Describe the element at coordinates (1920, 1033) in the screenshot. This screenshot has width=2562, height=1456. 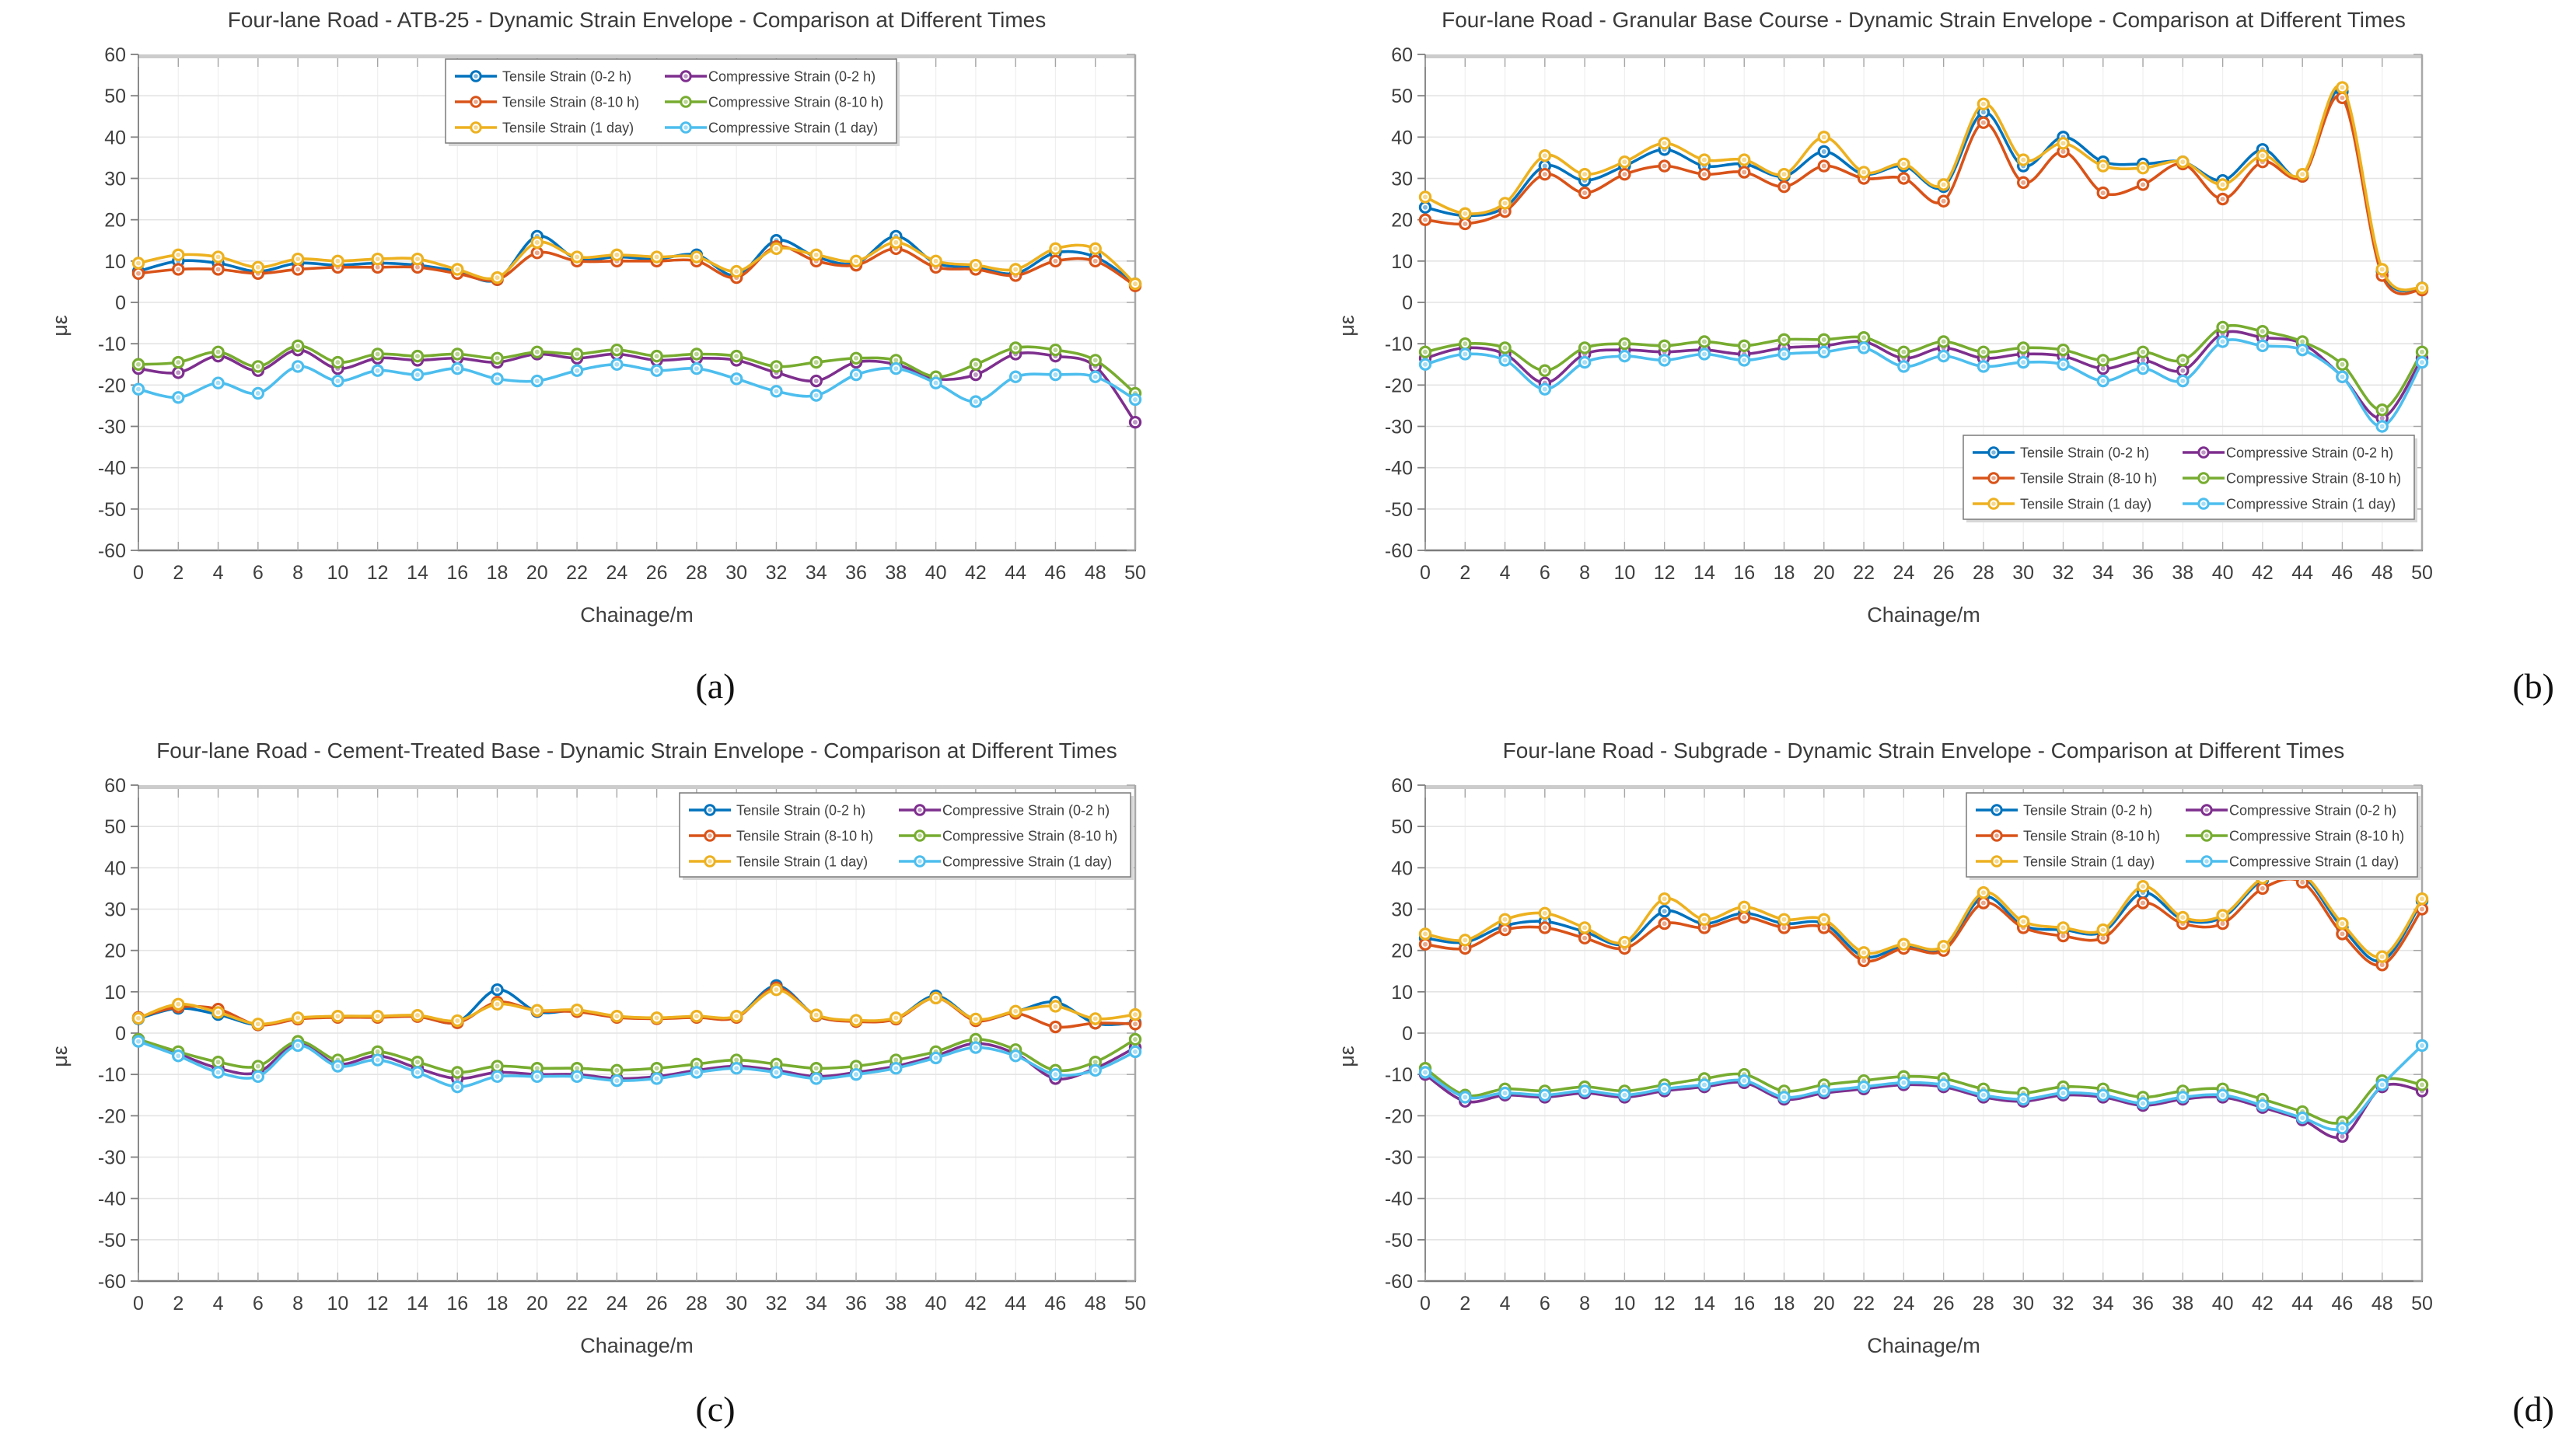
I see `axes` at that location.